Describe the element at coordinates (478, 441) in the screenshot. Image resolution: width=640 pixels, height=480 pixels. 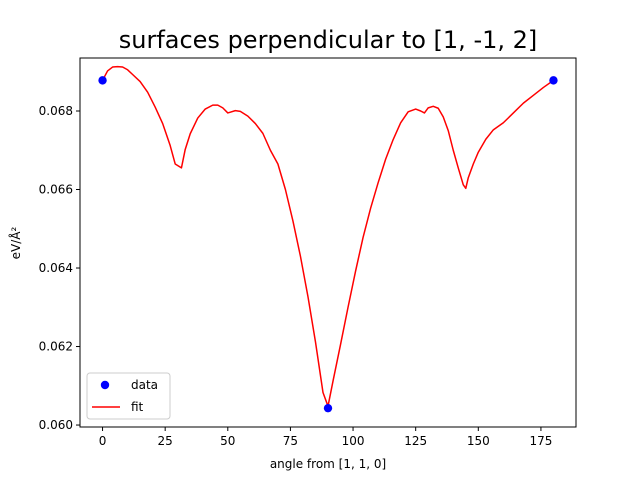
I see `x-tick-label: 150` at that location.